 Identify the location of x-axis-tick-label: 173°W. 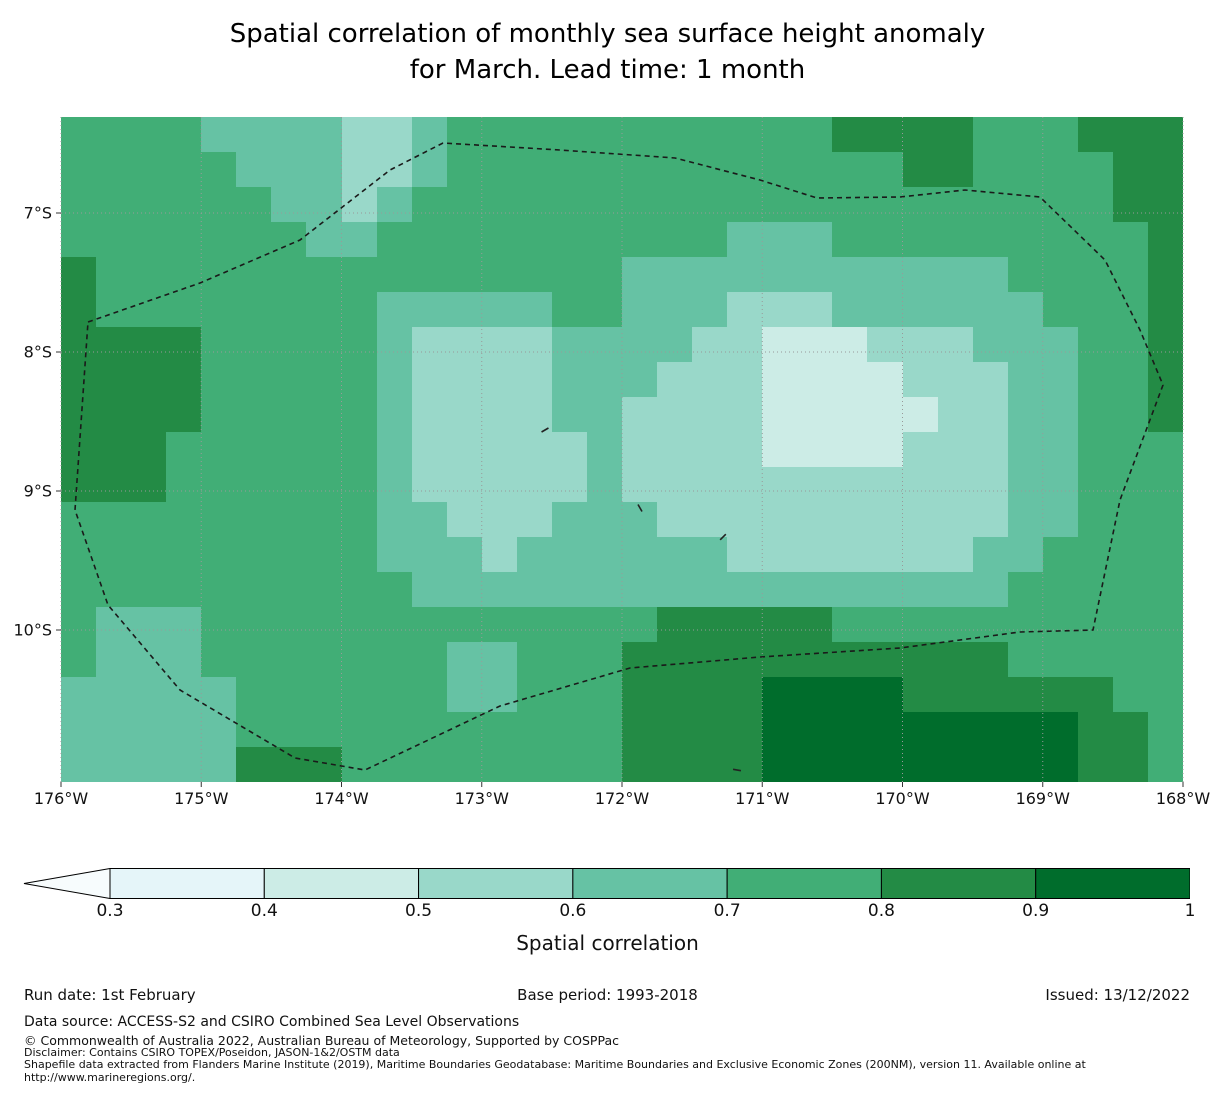
(481, 798).